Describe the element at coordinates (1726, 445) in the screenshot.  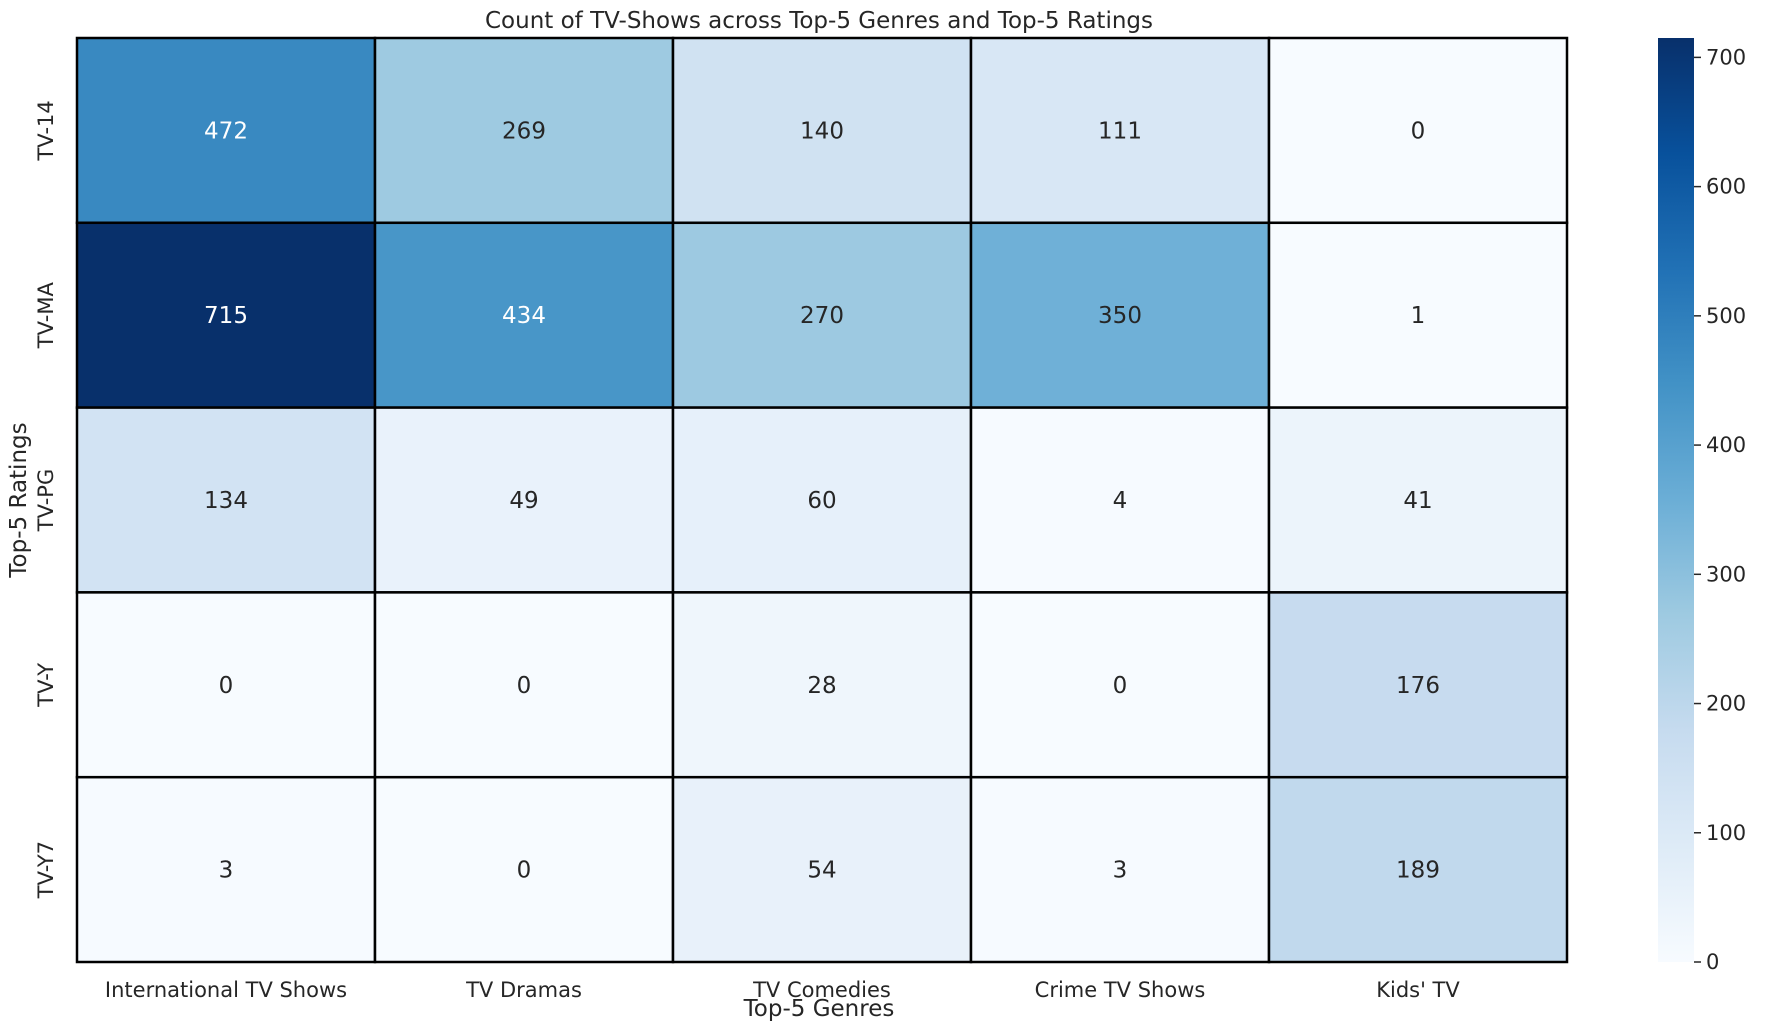
I see `colorbar-tick-label: 400` at that location.